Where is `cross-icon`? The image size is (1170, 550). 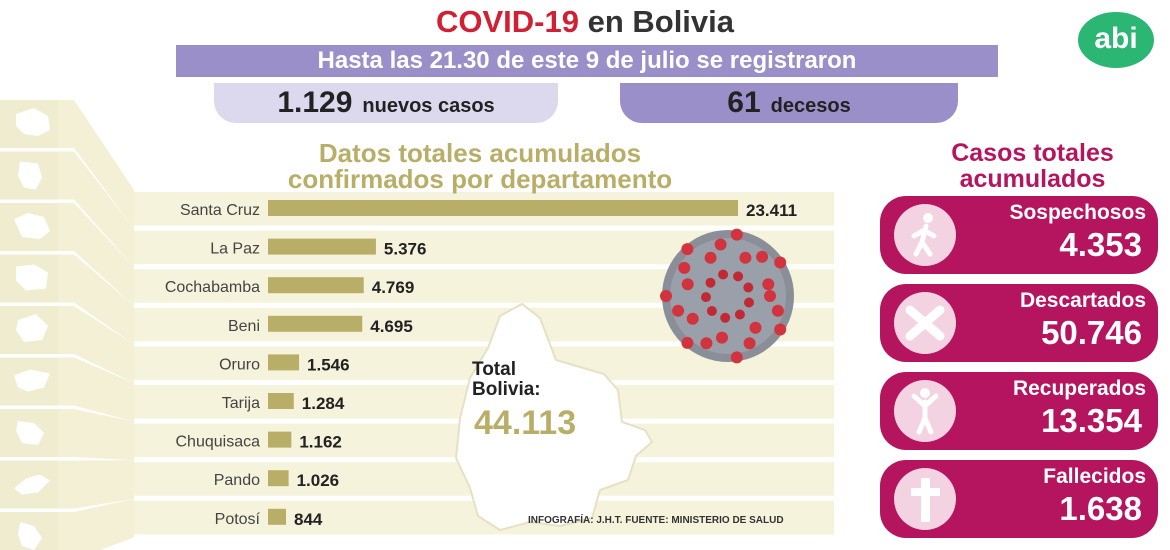
cross-icon is located at coordinates (925, 499).